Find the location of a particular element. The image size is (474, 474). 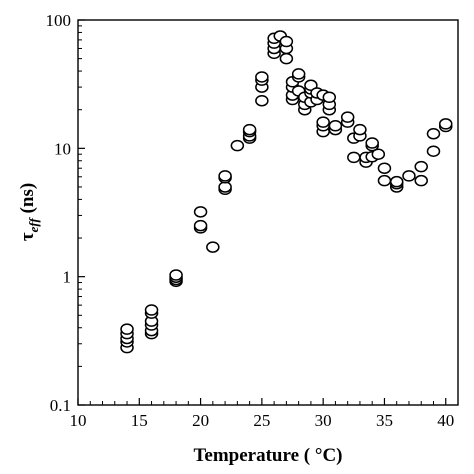

x-tick-label: 10 is located at coordinates (78, 420).